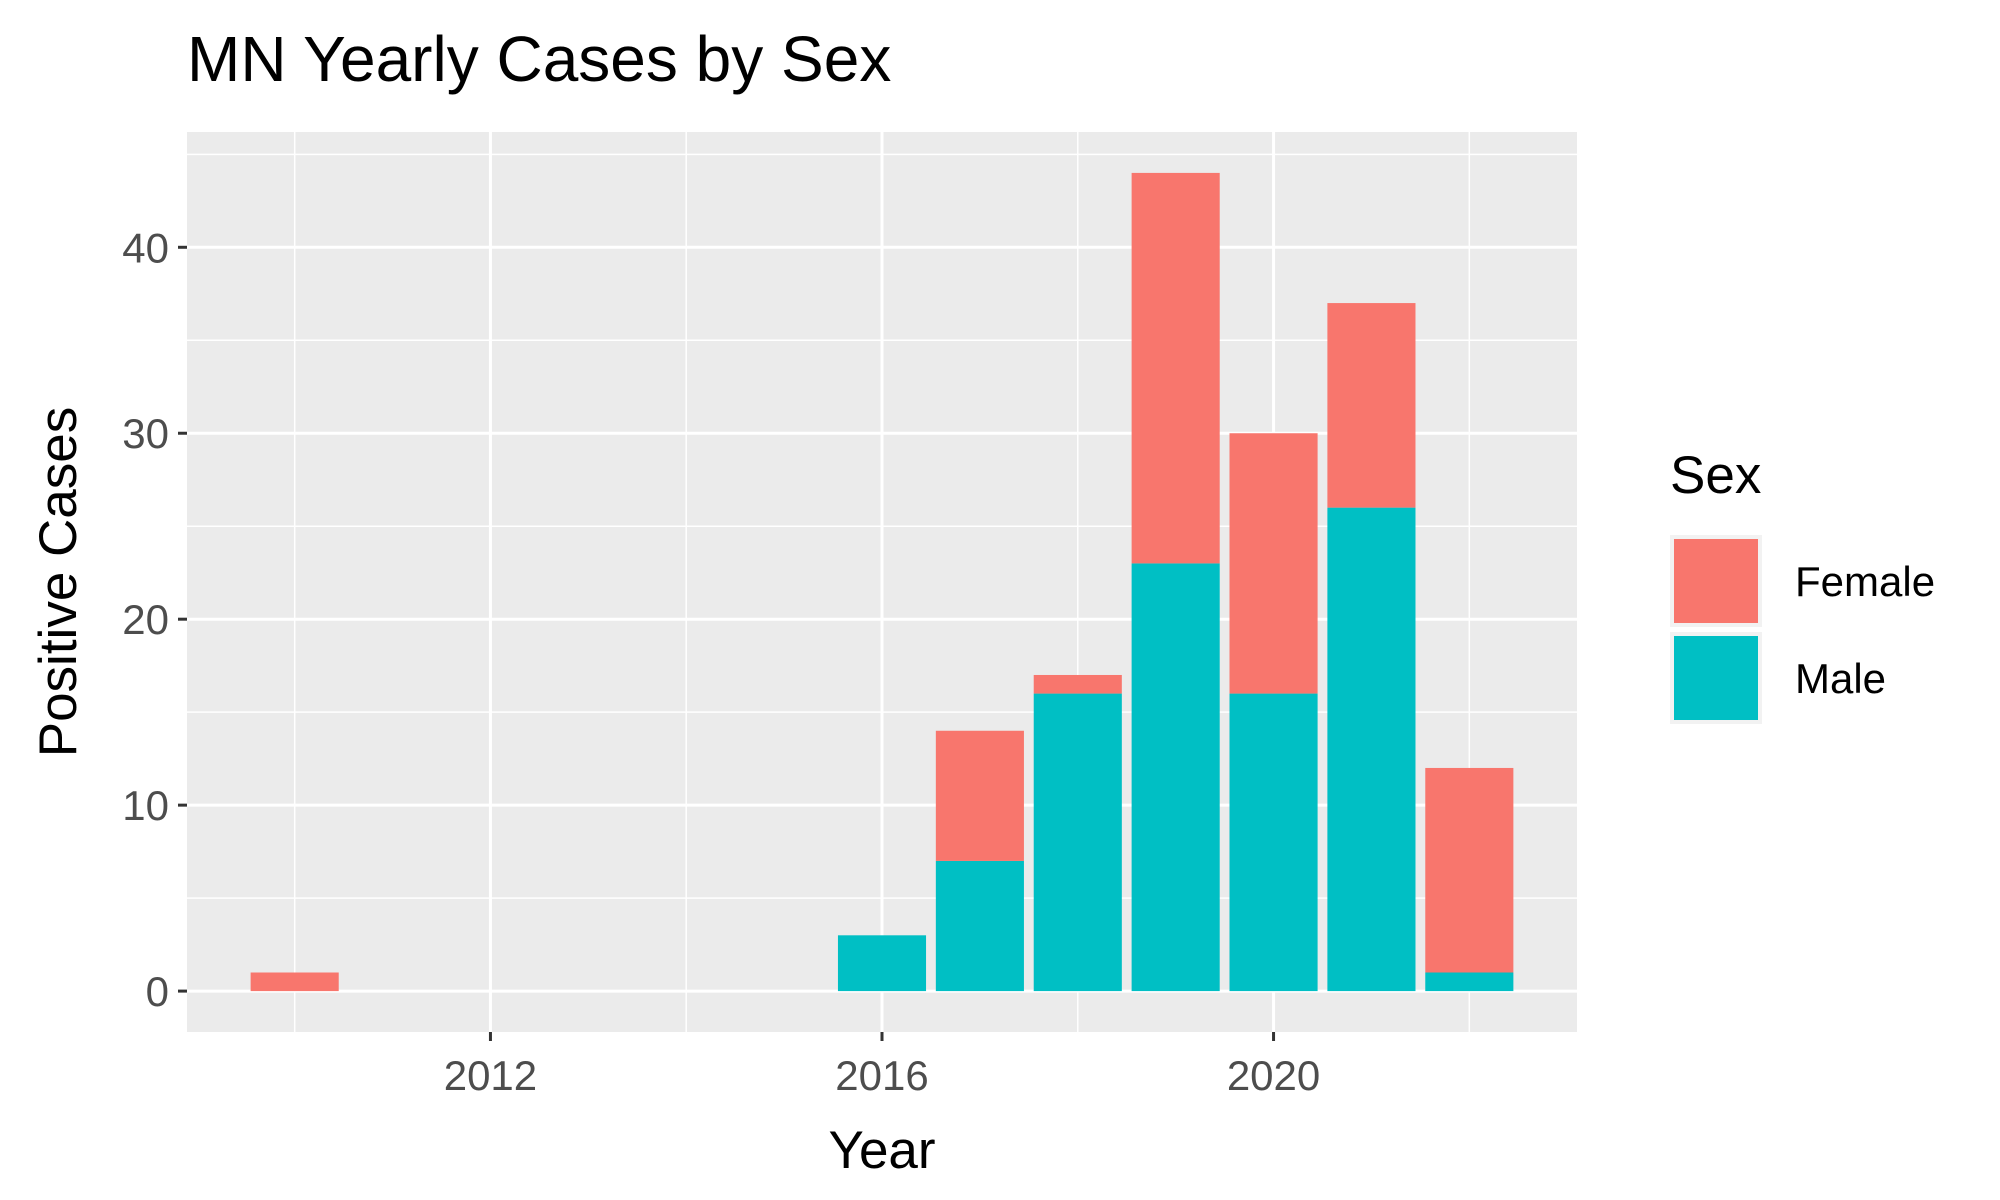  What do you see at coordinates (1273, 1075) in the screenshot?
I see `x-tick-label: 2020` at bounding box center [1273, 1075].